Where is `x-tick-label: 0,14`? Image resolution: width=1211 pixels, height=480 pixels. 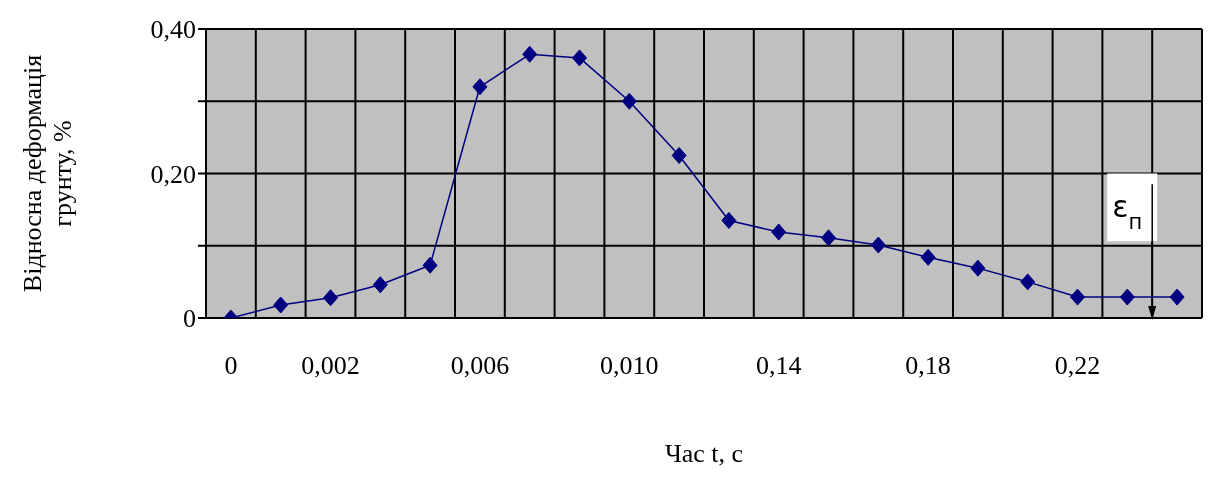 x-tick-label: 0,14 is located at coordinates (778, 366).